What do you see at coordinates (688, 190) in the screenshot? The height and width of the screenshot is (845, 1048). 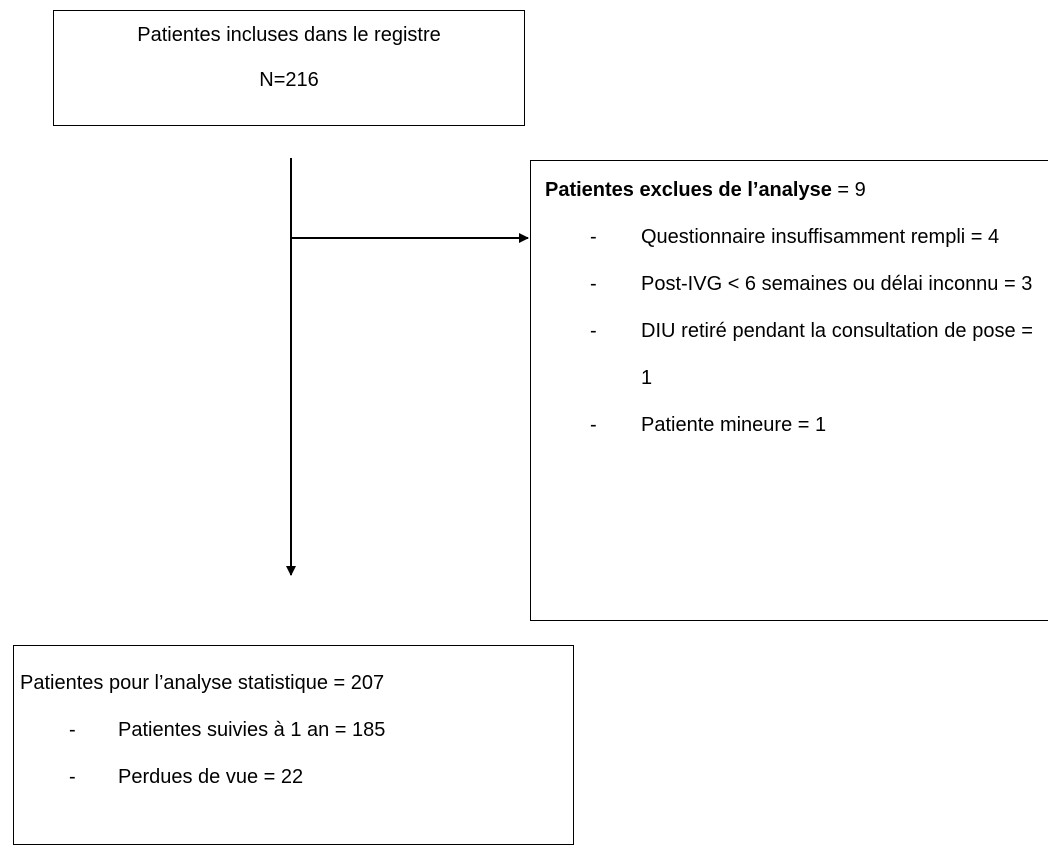 I see `title-bold: Patientes exclues de l’analyse` at bounding box center [688, 190].